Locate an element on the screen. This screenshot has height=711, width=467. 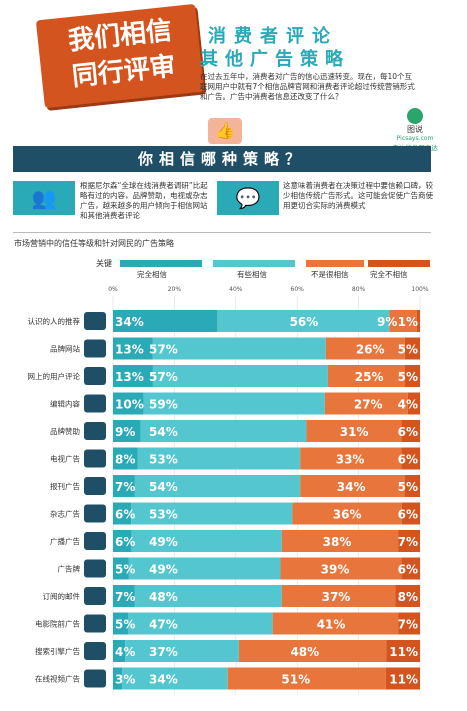
value-label-some: 48% is located at coordinates (163, 597).